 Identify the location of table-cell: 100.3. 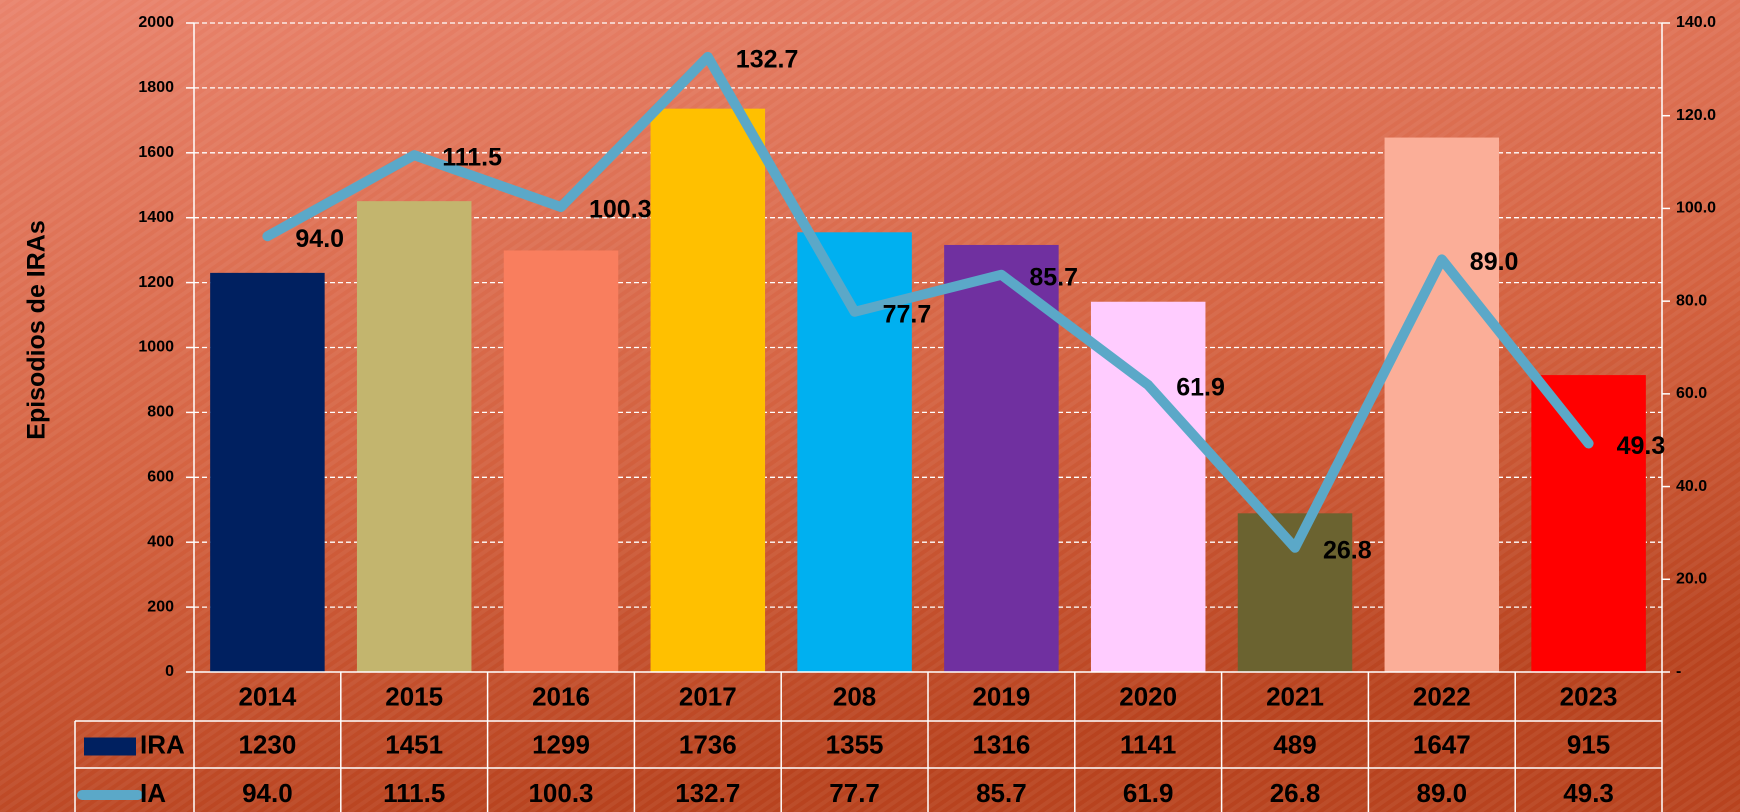
(560, 793).